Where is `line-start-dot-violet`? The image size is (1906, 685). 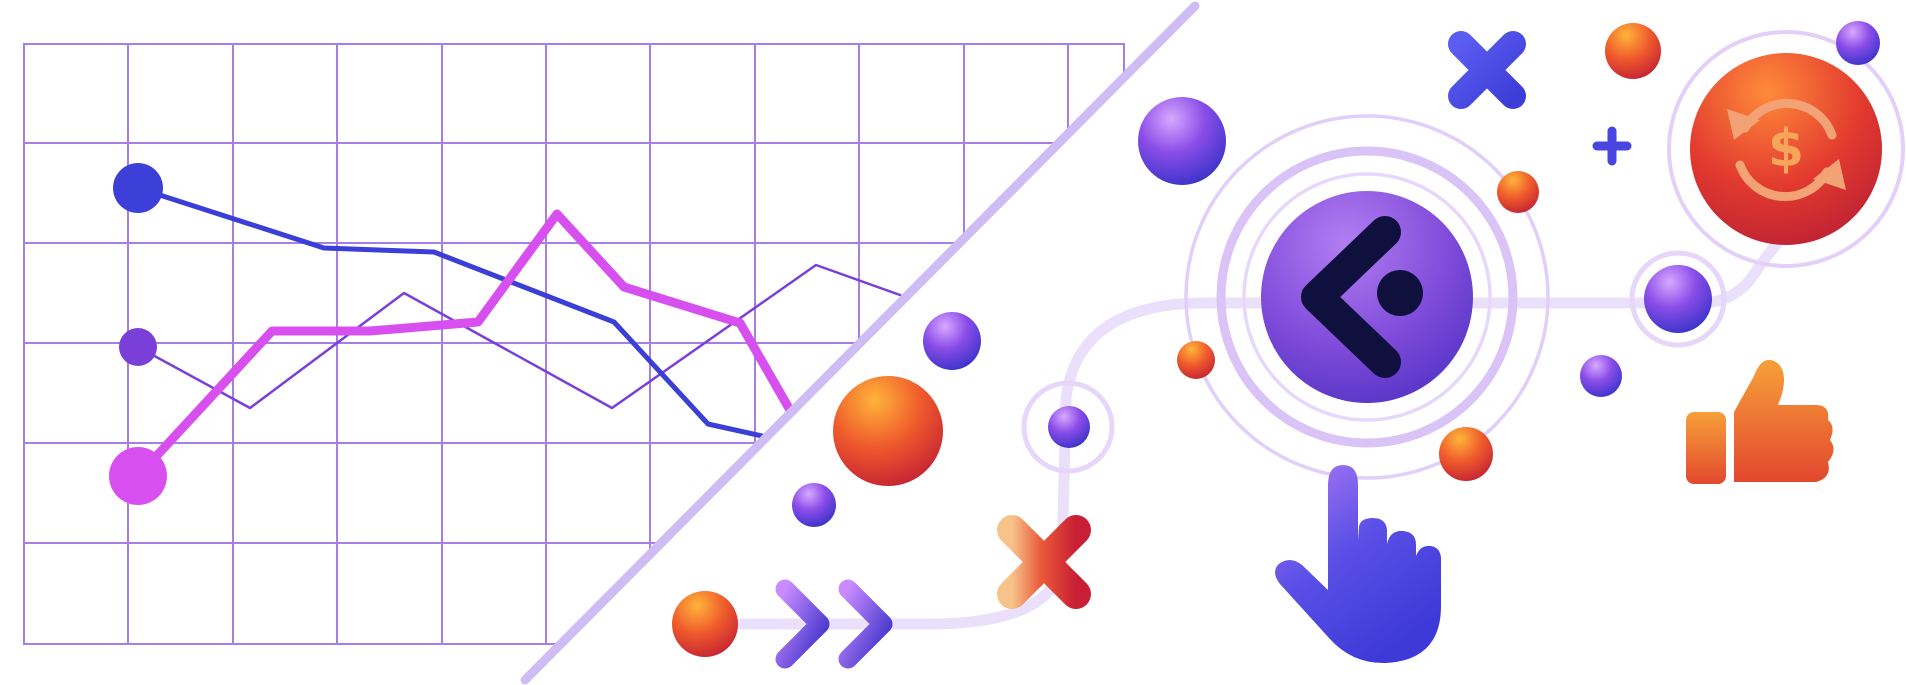 line-start-dot-violet is located at coordinates (138, 347).